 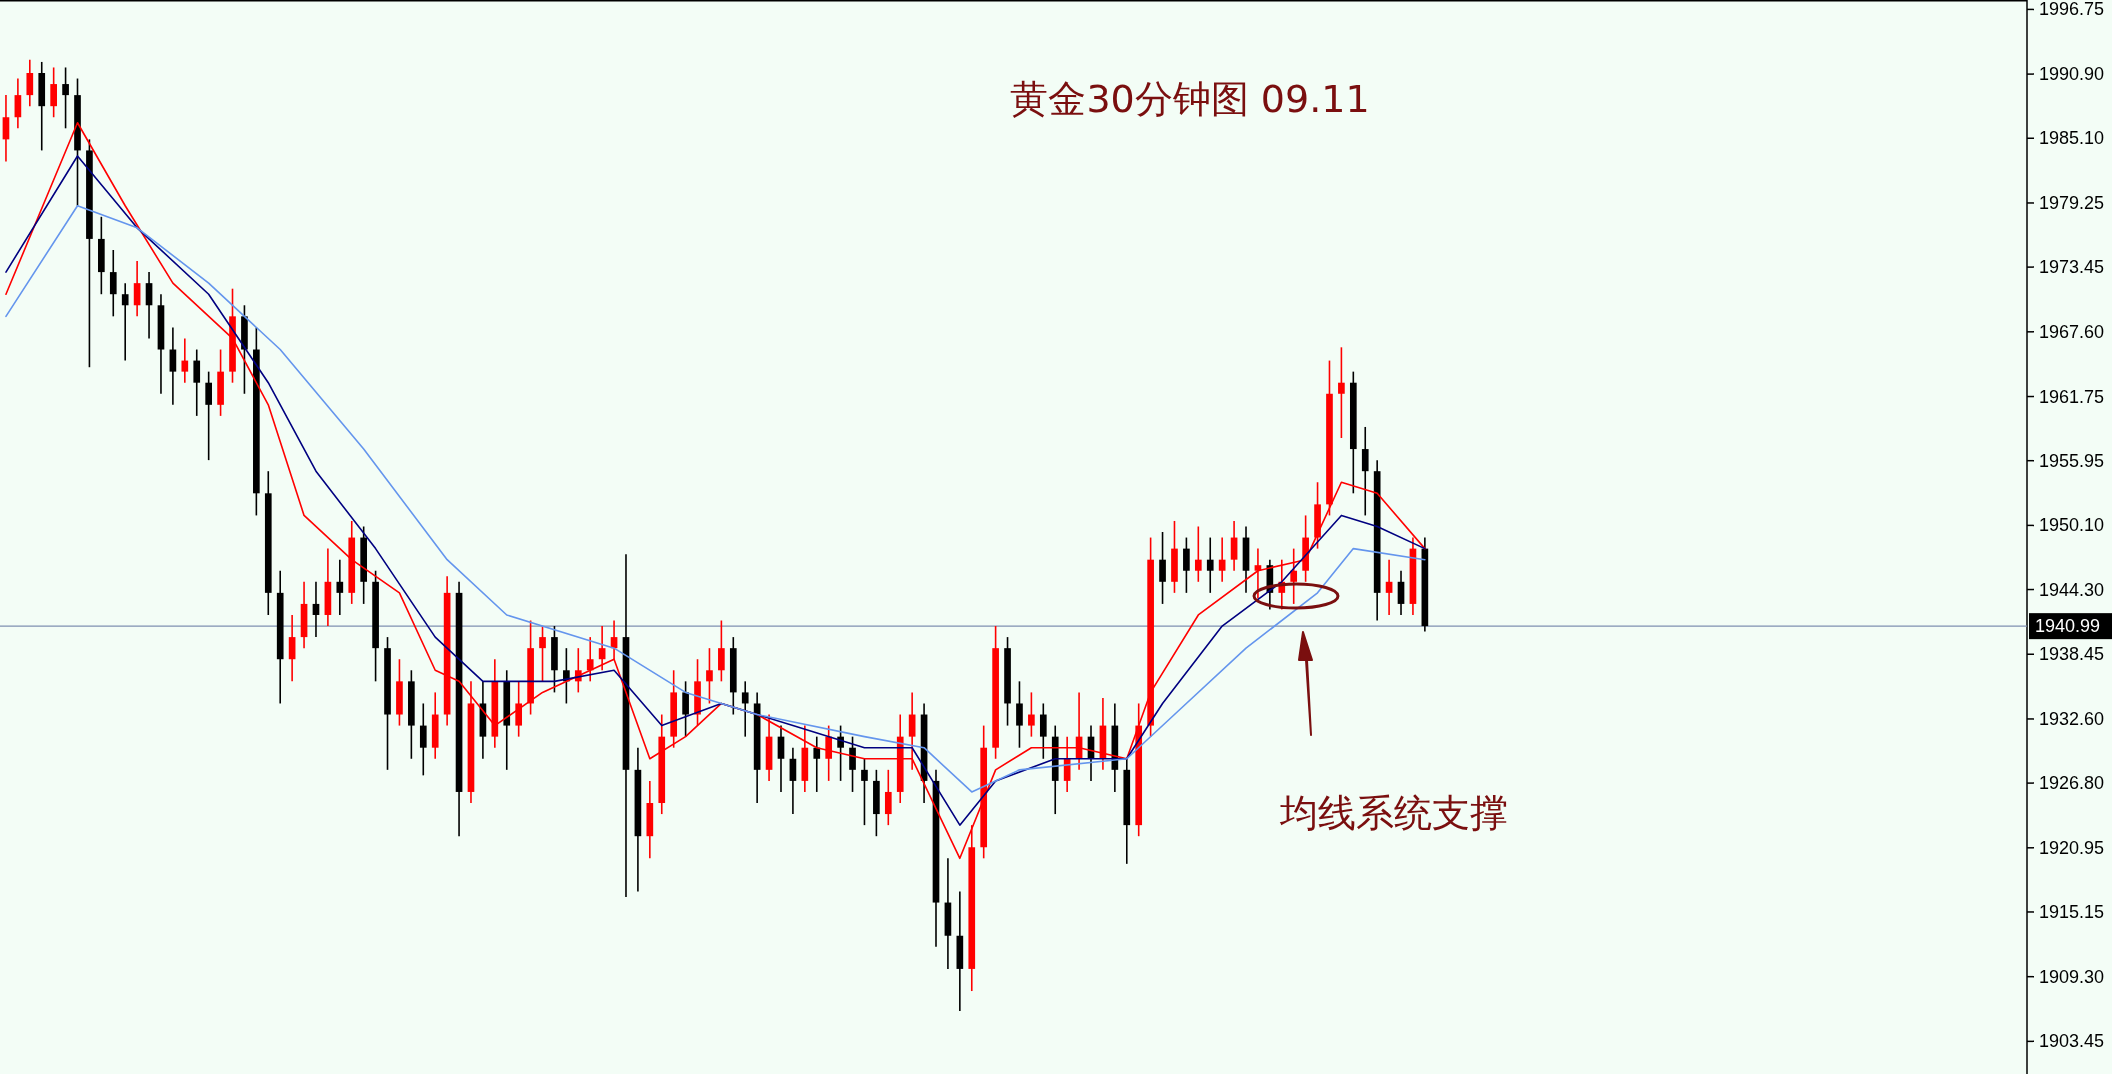 I want to click on title: 黄金30分钟图 09.11, so click(x=1190, y=99).